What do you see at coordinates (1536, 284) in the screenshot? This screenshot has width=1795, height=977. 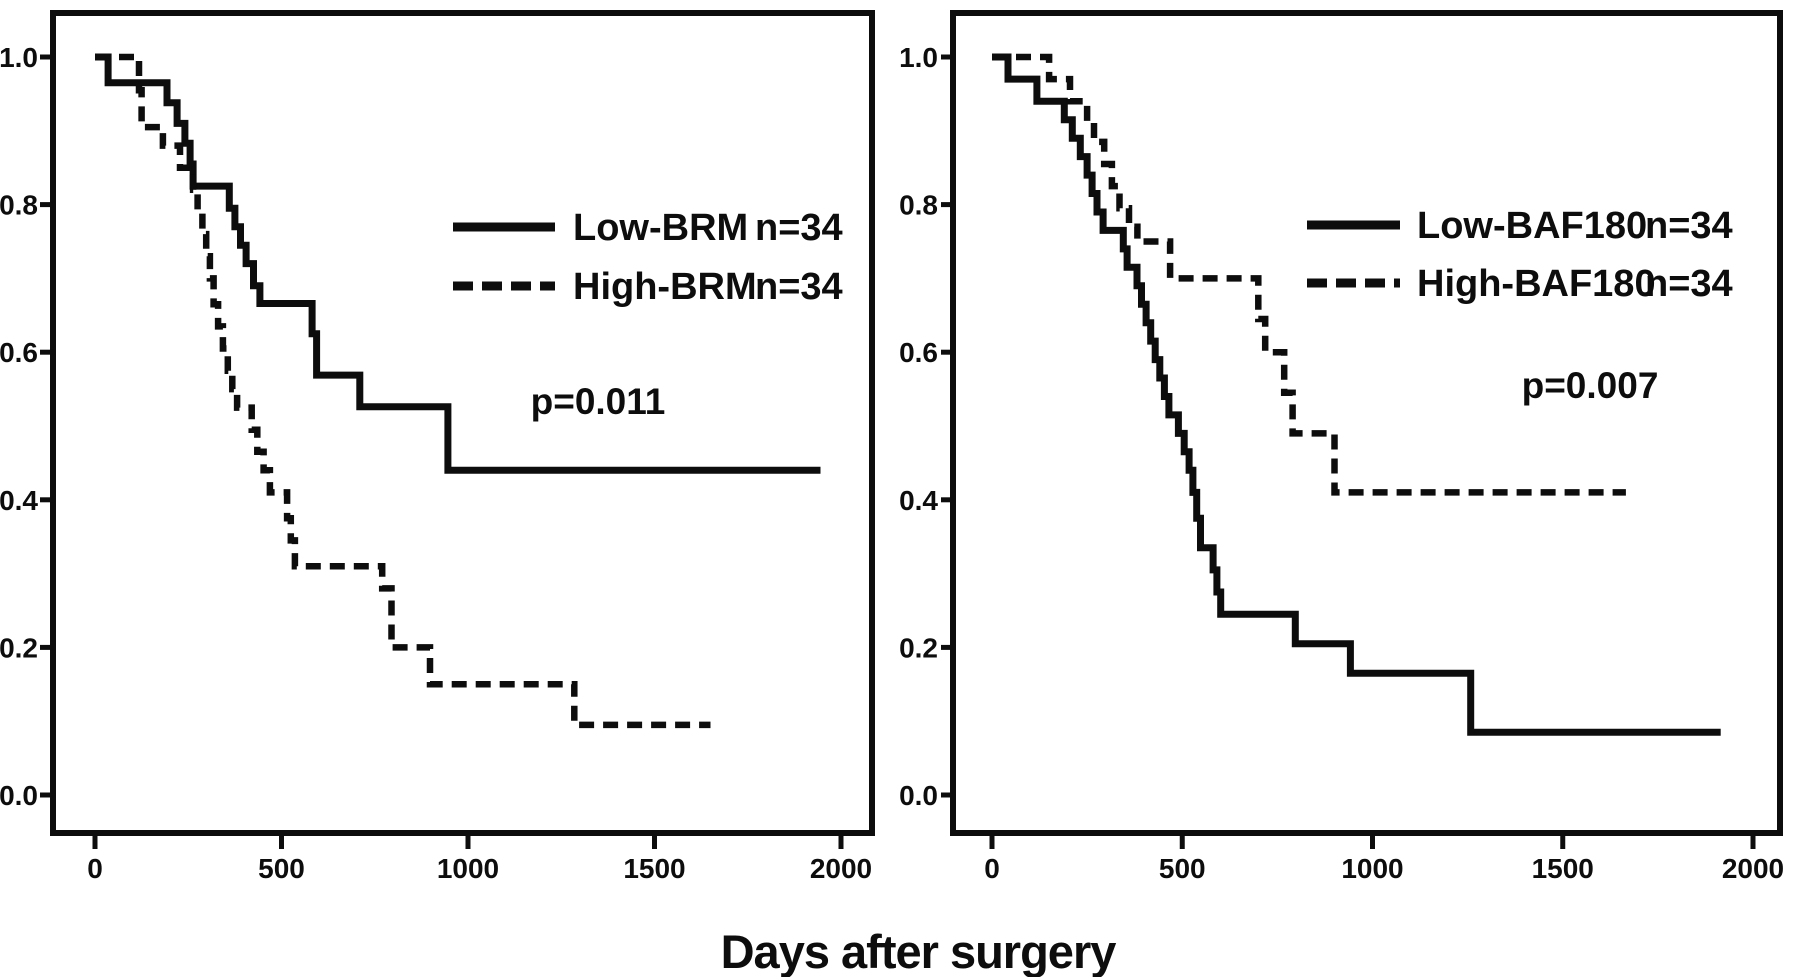 I see `legend-label: High-BAF180` at bounding box center [1536, 284].